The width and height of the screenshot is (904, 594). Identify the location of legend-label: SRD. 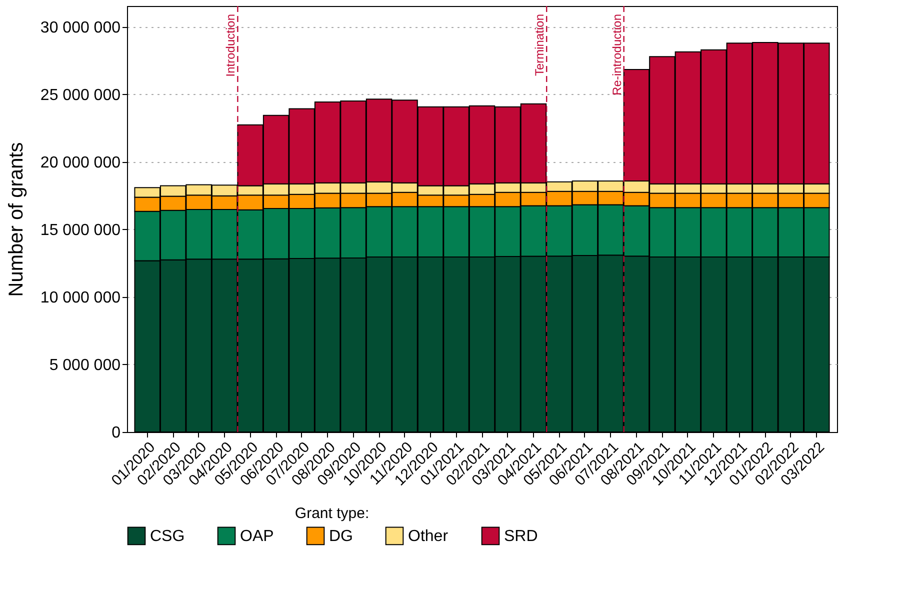
(521, 536).